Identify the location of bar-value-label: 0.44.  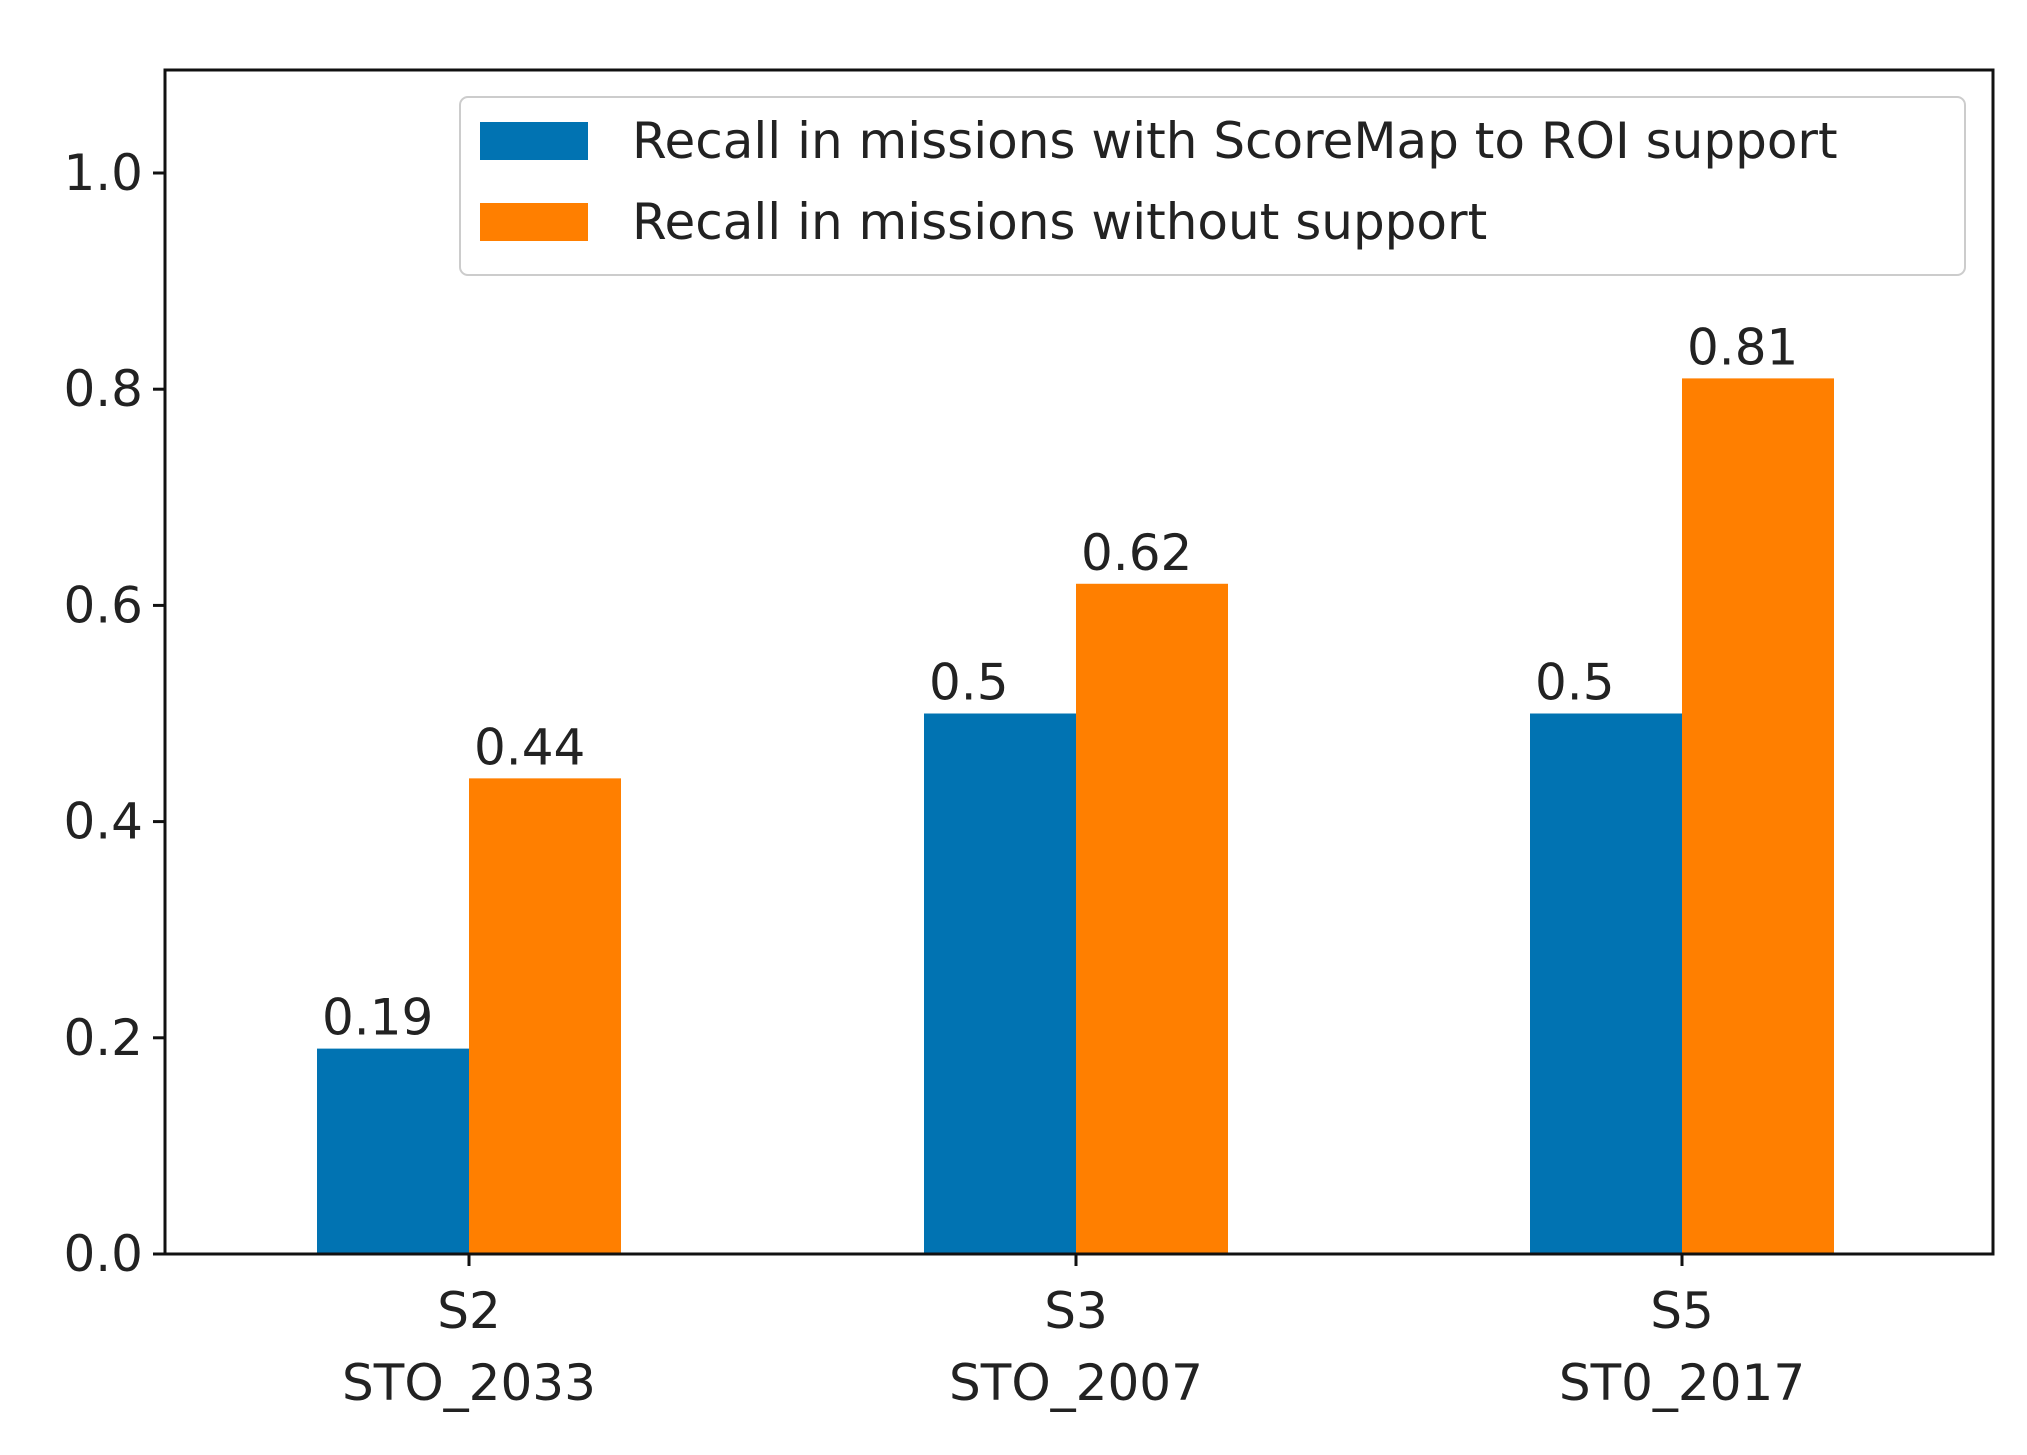
(529, 747).